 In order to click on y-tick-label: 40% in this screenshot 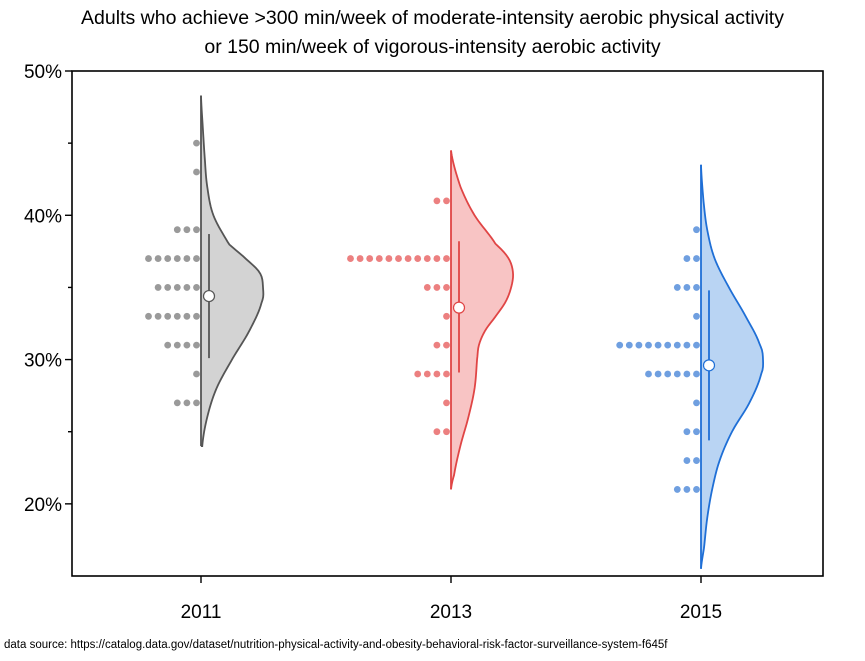, I will do `click(43, 216)`.